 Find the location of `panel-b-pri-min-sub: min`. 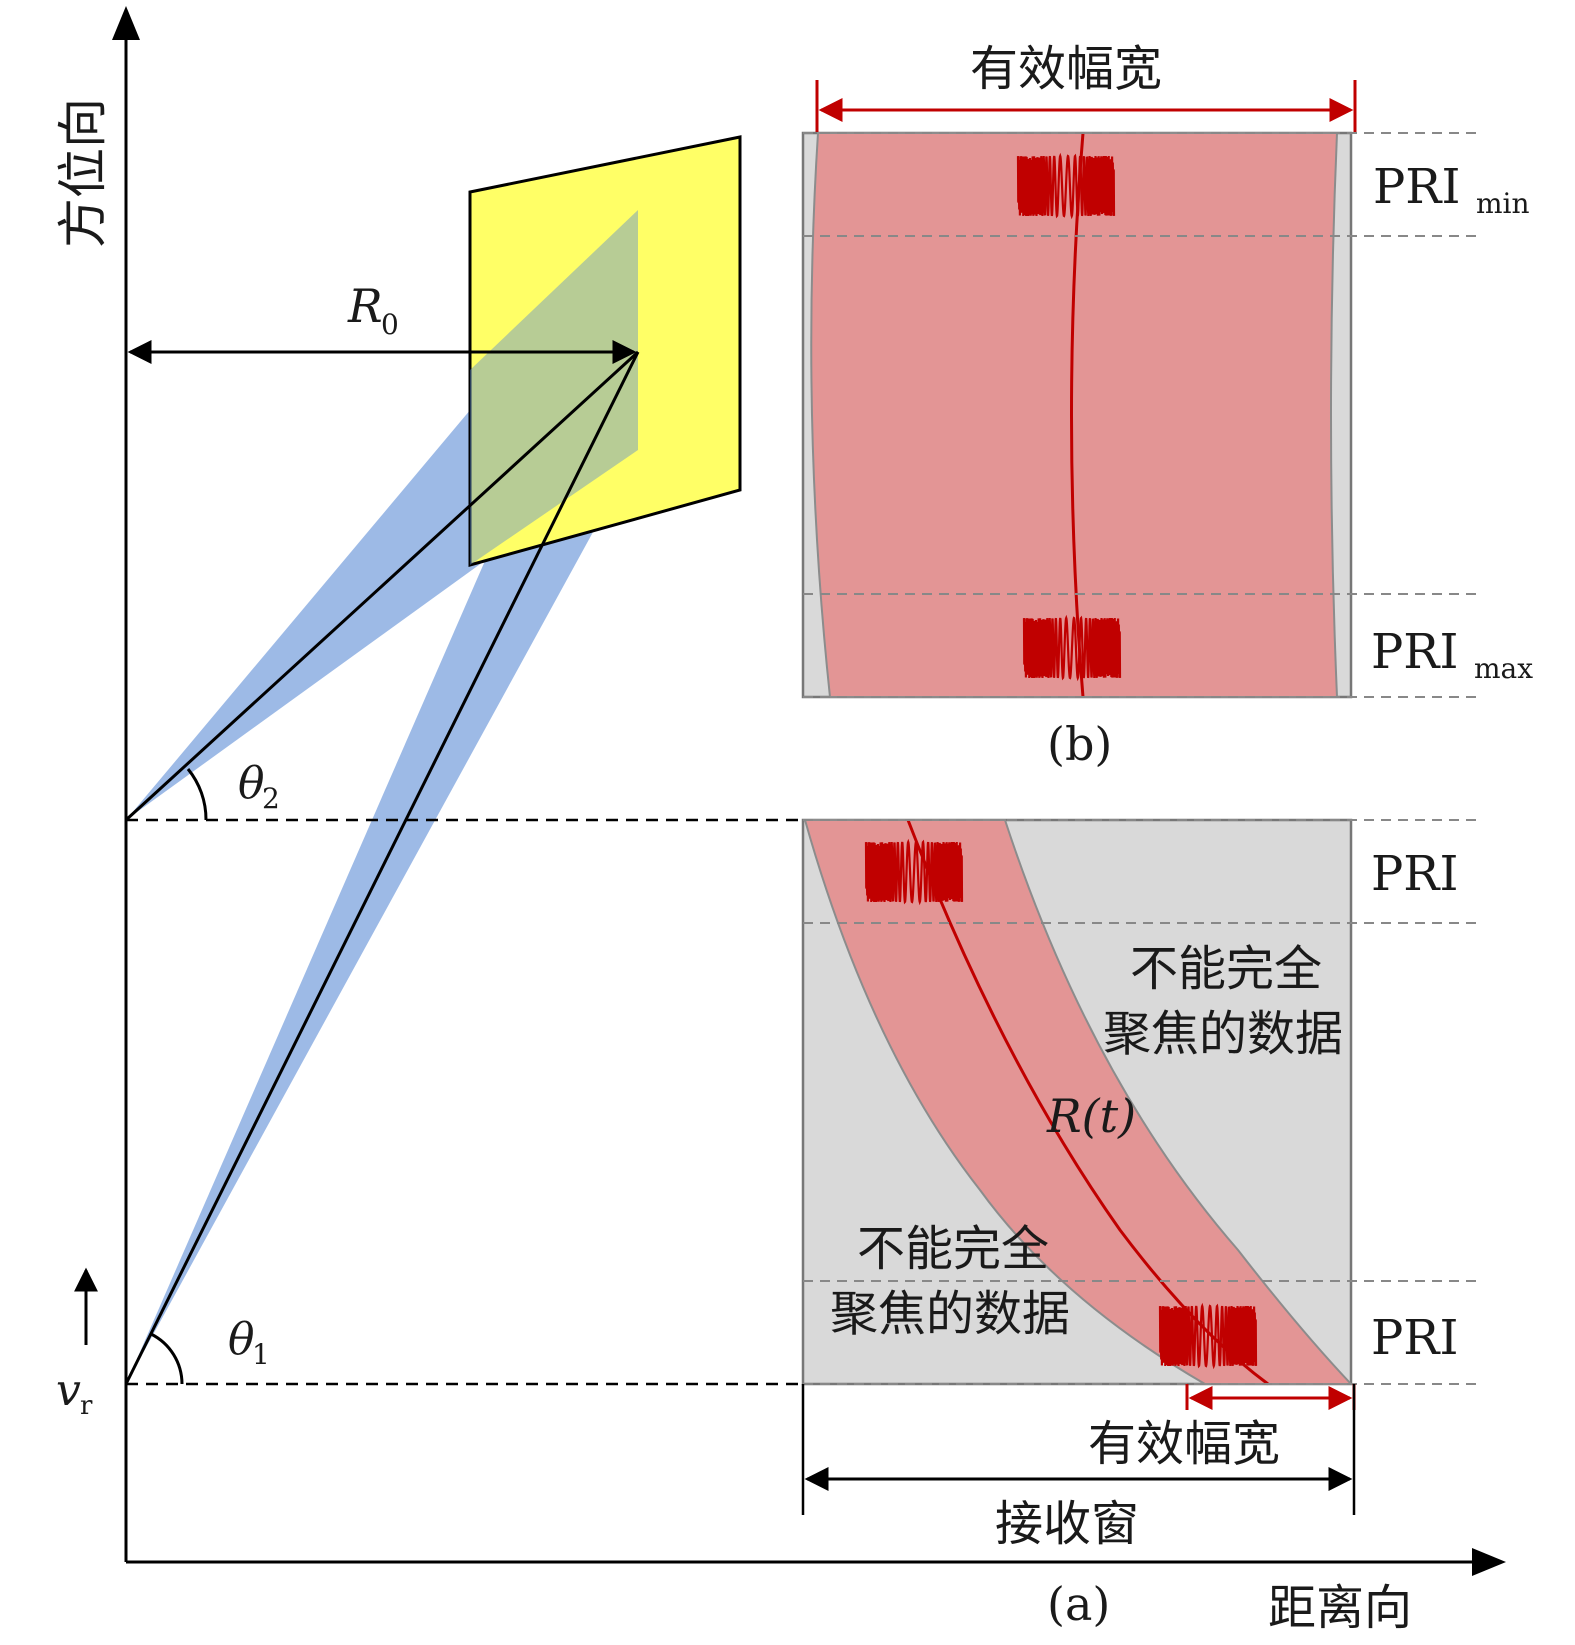

panel-b-pri-min-sub: min is located at coordinates (1503, 203).